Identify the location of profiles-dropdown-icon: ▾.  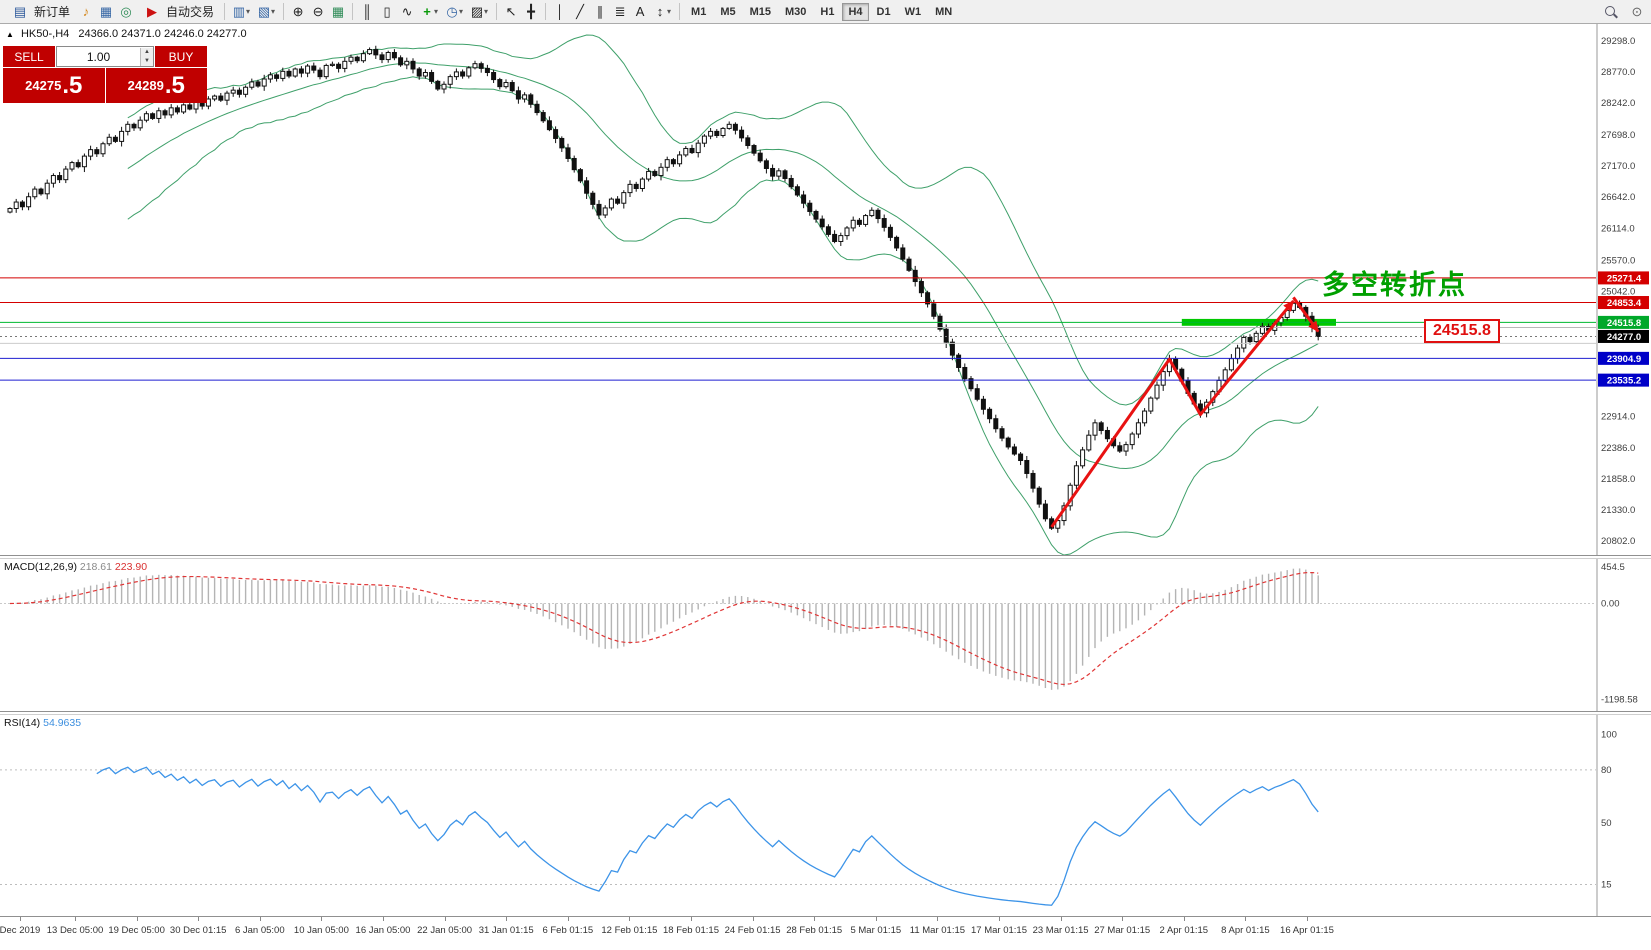
(273, 11).